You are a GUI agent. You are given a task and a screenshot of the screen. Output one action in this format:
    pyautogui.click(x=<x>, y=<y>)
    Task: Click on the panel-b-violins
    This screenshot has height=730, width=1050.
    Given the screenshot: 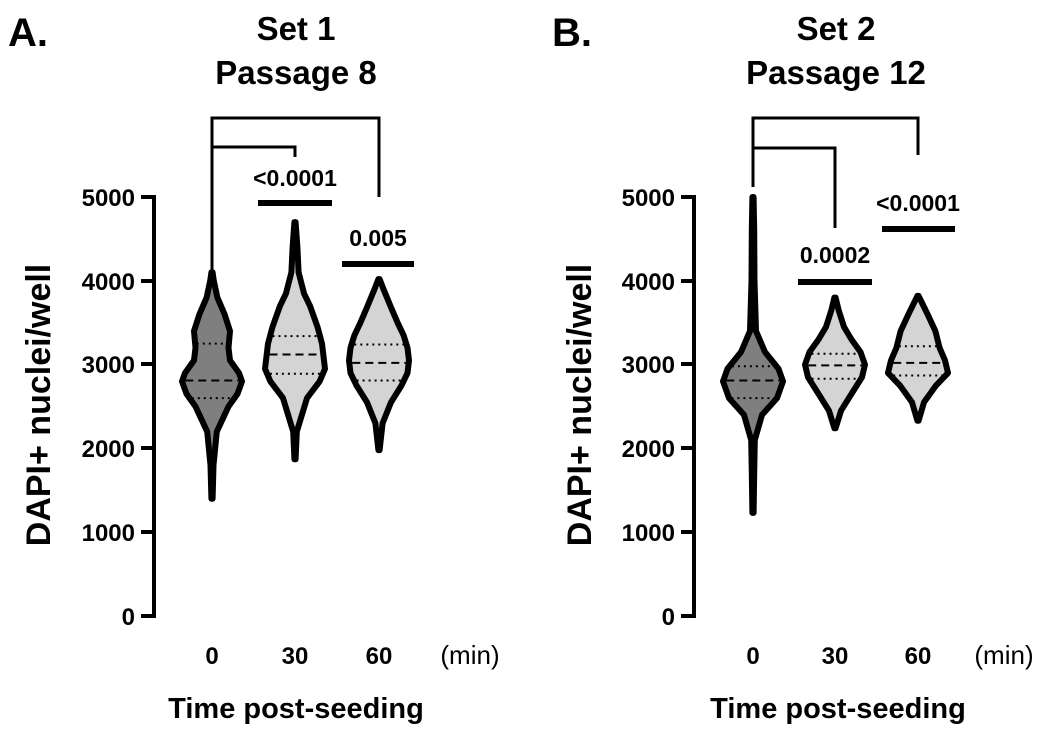 What is the action you would take?
    pyautogui.click(x=835, y=355)
    